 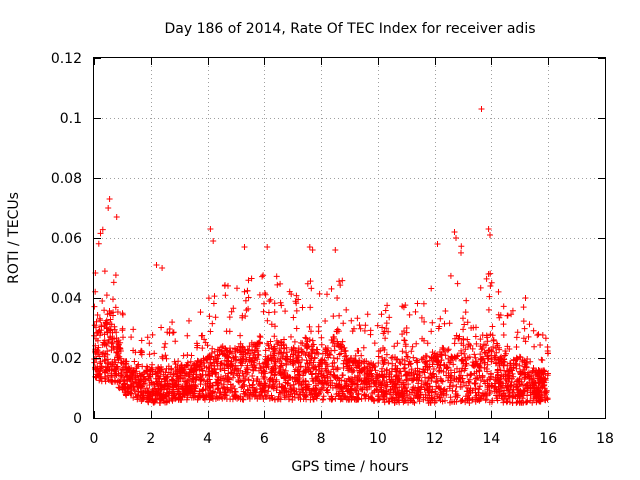 I want to click on x-tick-label: 10, so click(x=378, y=439).